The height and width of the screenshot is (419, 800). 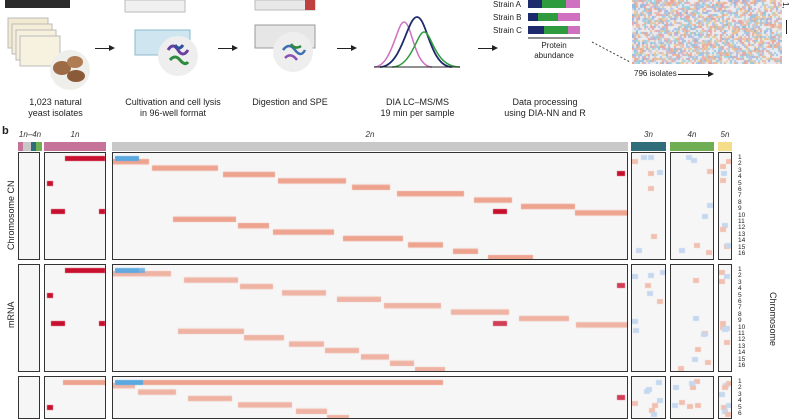 I want to click on ploidy-label: 1n, so click(x=75, y=134).